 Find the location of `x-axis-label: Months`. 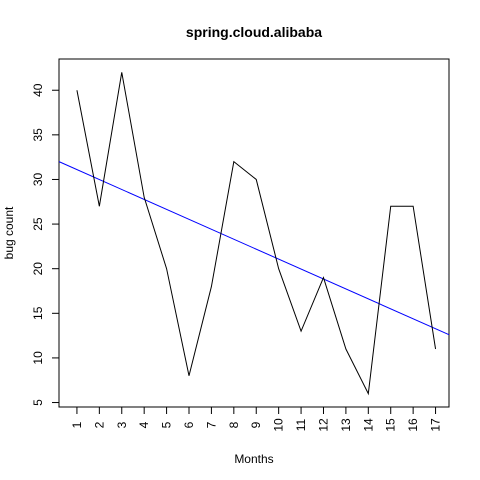

x-axis-label: Months is located at coordinates (253, 459).